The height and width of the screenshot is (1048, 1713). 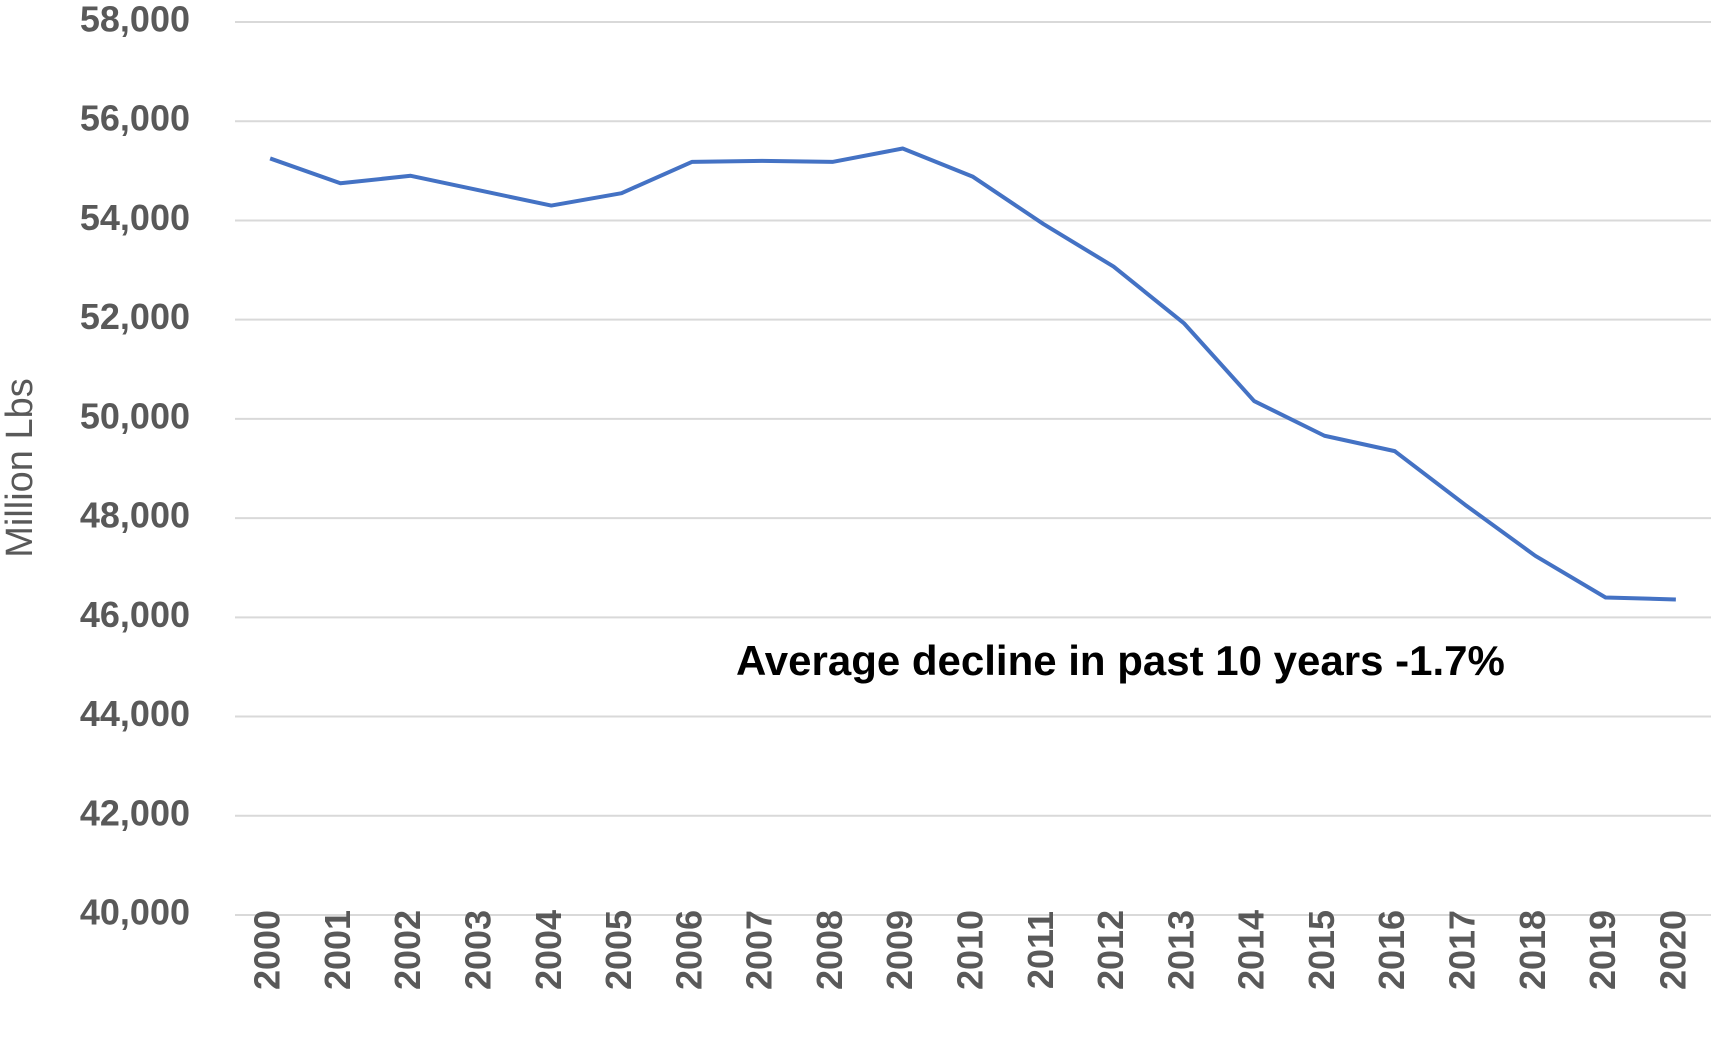 What do you see at coordinates (337, 950) in the screenshot?
I see `x-tick-label: 2001` at bounding box center [337, 950].